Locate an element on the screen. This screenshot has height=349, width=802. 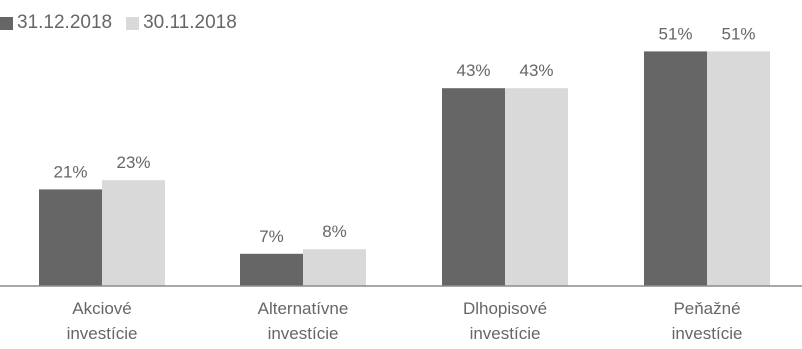
category-label-4-line-1: Peňažné is located at coordinates (706, 308).